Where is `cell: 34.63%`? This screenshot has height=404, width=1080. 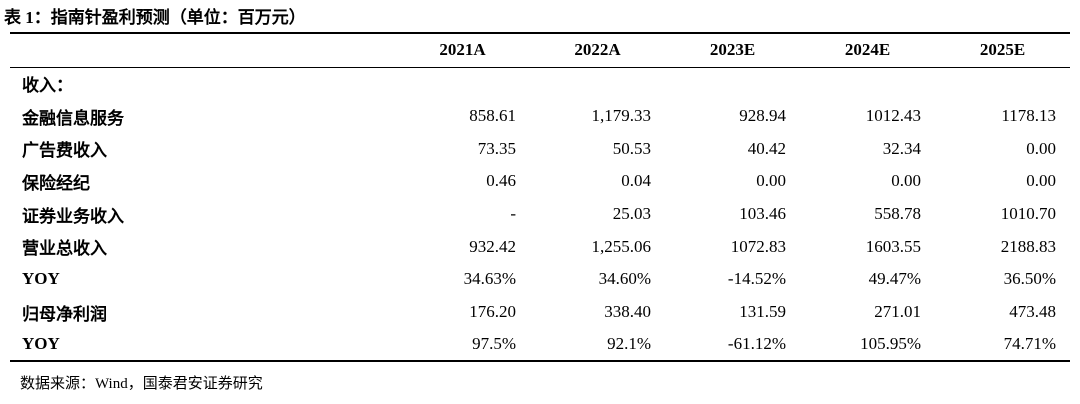 cell: 34.63% is located at coordinates (489, 279).